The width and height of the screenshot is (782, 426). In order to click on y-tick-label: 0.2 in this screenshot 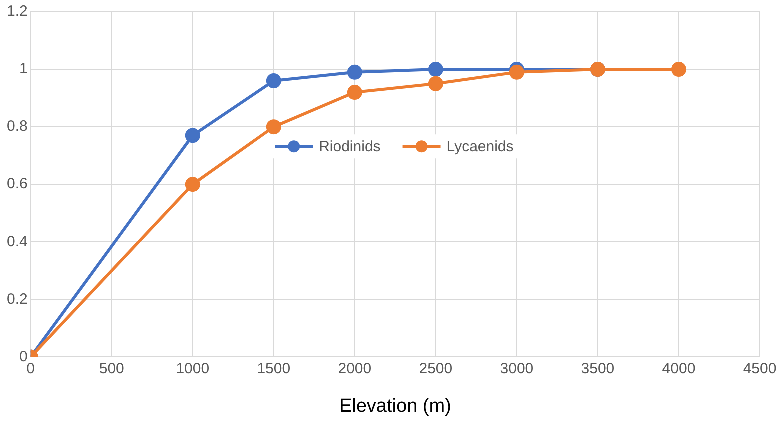, I will do `click(17, 299)`.